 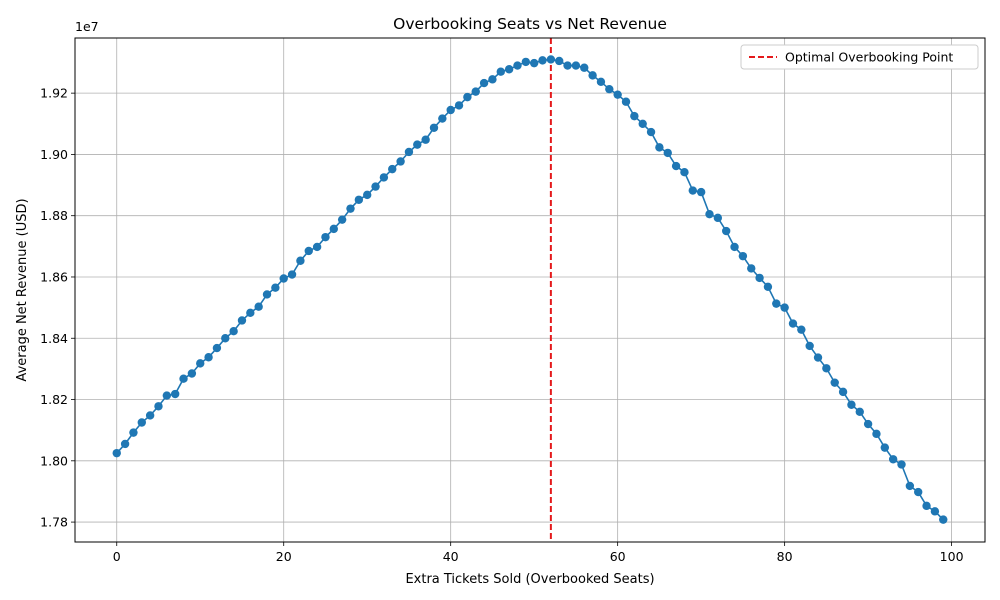 What do you see at coordinates (54, 154) in the screenshot?
I see `y-tick-label: 1.90` at bounding box center [54, 154].